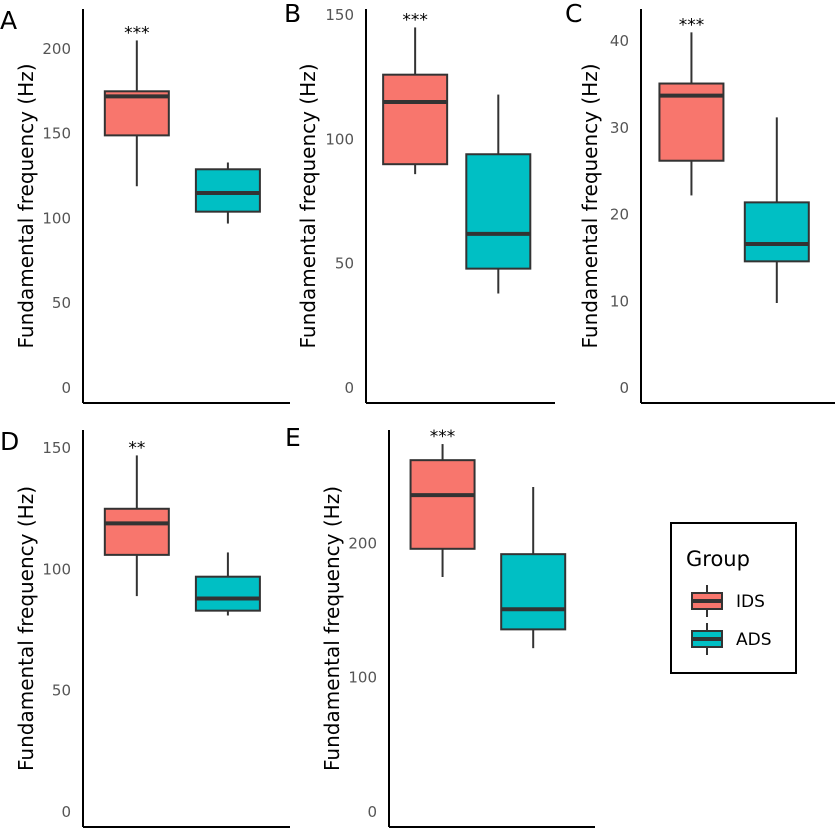 The width and height of the screenshot is (836, 832). I want to click on y-tick-label: 10, so click(619, 301).